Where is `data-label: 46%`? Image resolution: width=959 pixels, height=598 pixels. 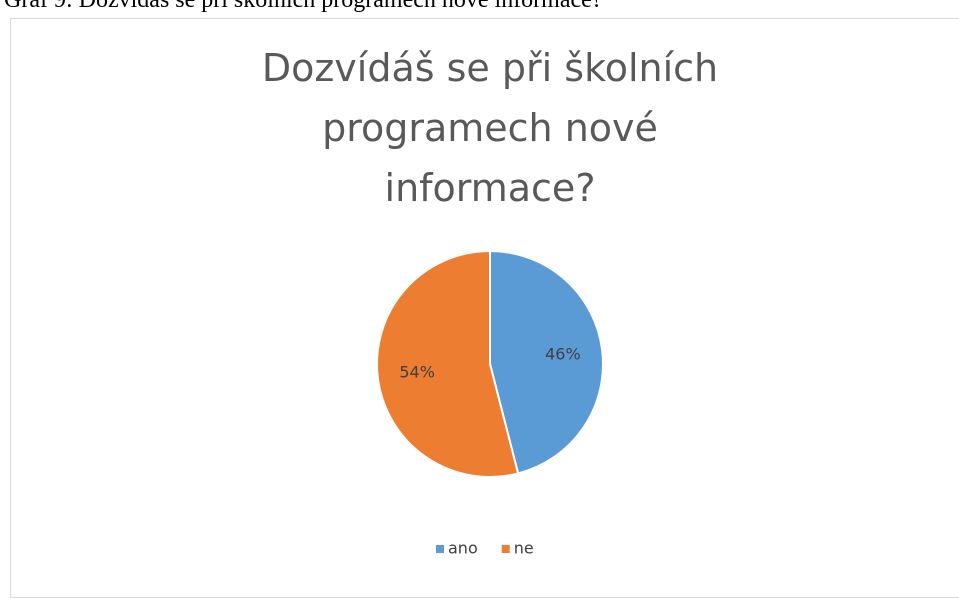
data-label: 46% is located at coordinates (563, 353).